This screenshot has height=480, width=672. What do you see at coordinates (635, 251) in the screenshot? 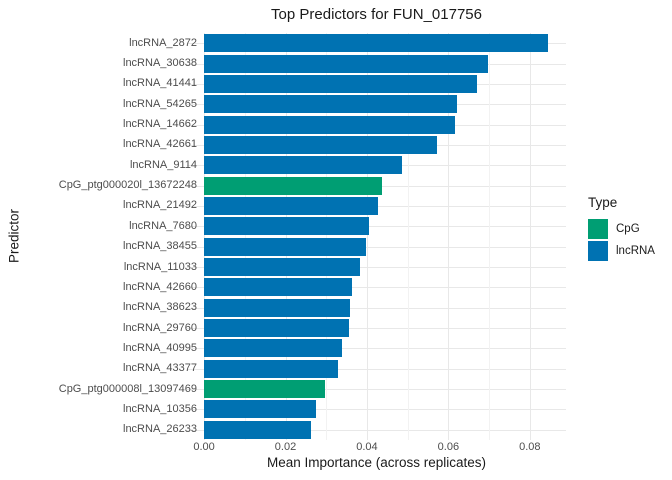
I see `legend-label: lncRNA` at bounding box center [635, 251].